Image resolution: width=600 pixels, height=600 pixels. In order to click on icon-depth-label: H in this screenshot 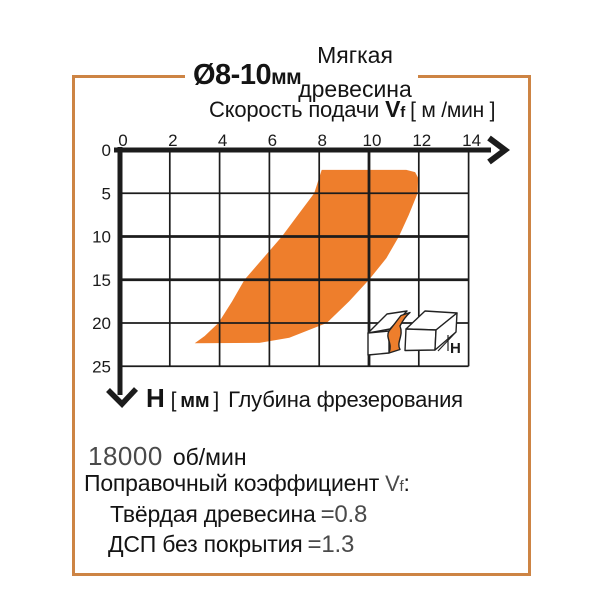, I will do `click(455, 348)`.